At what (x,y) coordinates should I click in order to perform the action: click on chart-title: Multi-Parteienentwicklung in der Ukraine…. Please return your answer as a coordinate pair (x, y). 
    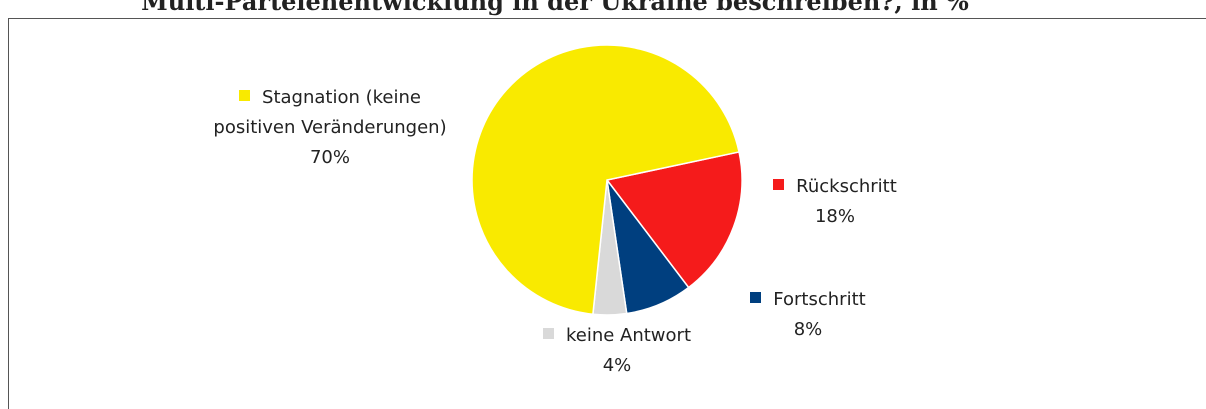
    Looking at the image, I should click on (555, 8).